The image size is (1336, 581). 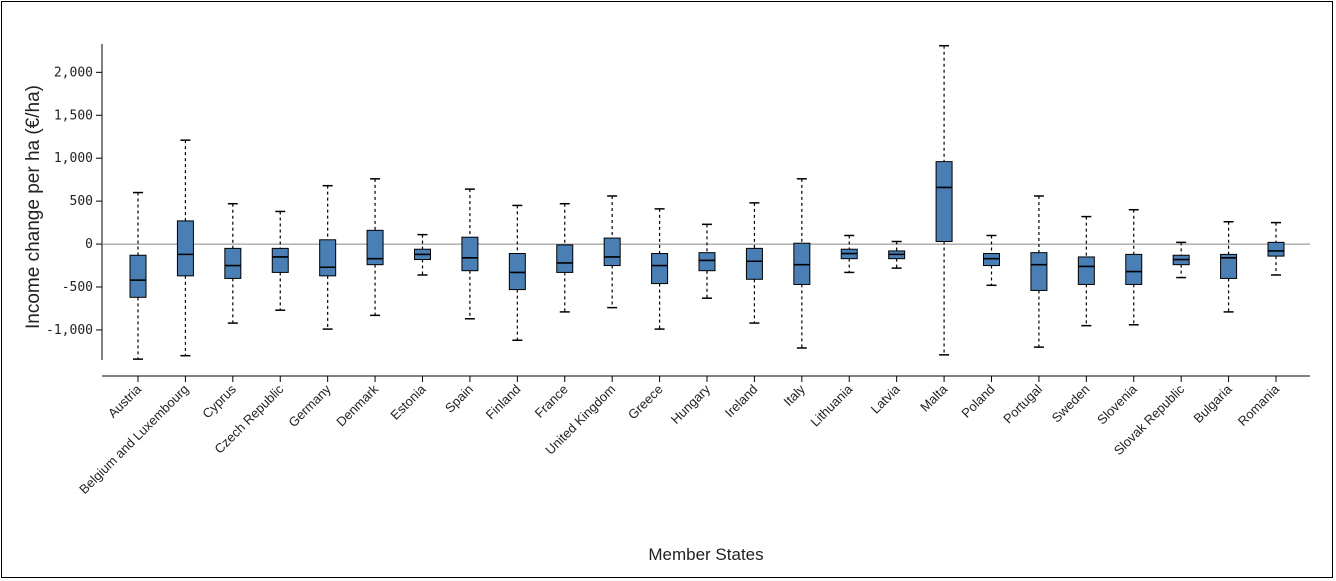 I want to click on x-tick-label: Austria, so click(x=125, y=401).